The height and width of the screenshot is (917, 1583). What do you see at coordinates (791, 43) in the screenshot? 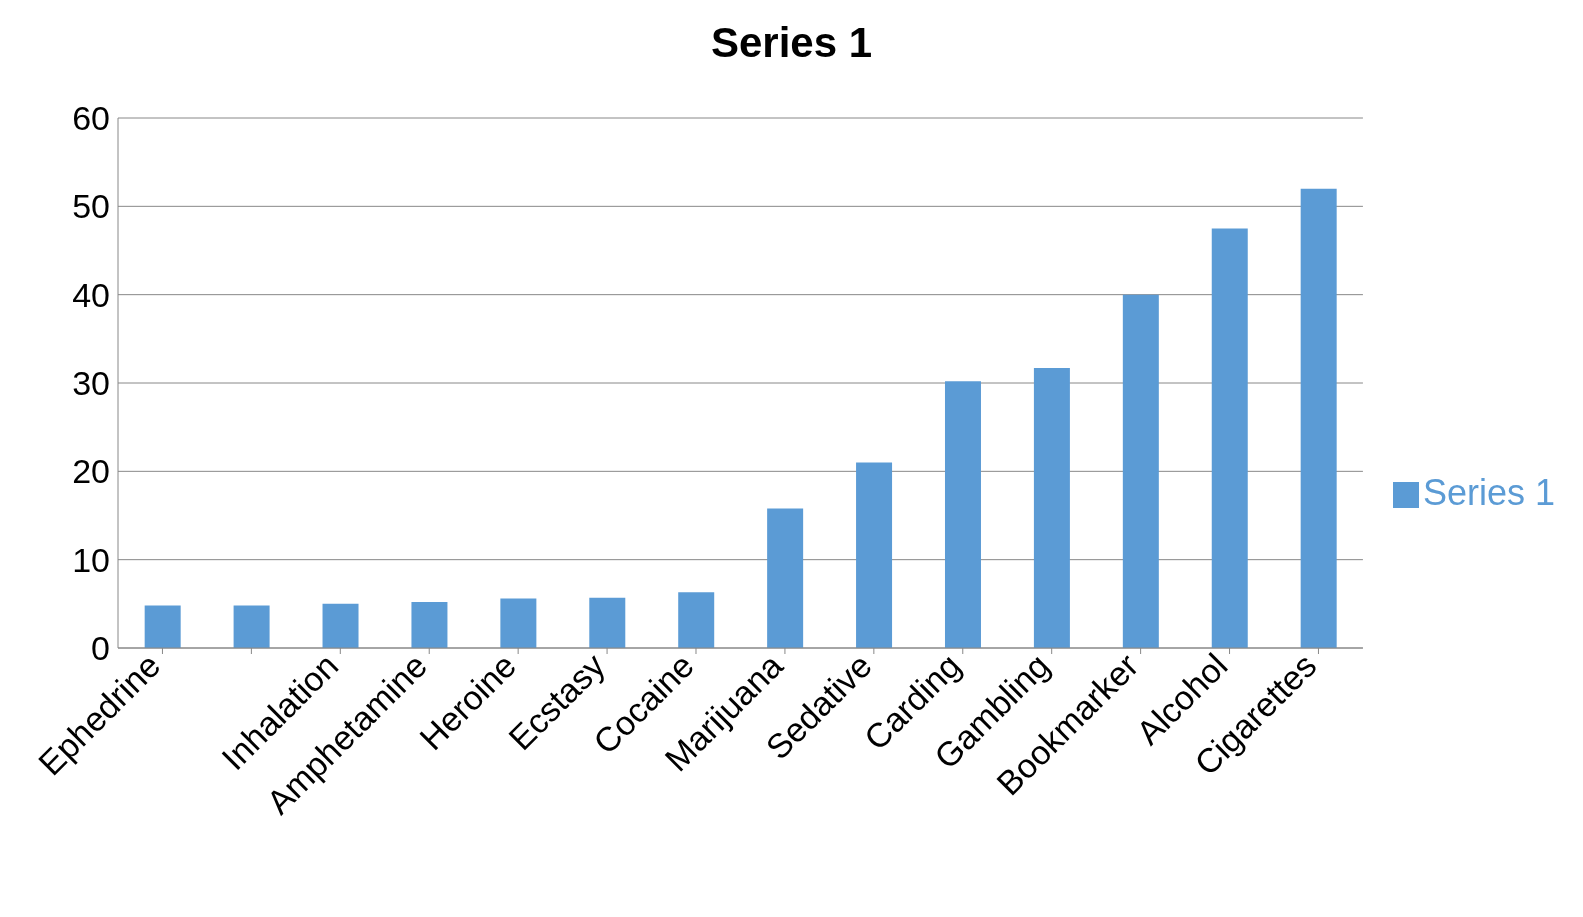
I see `chart-title: Series 1` at bounding box center [791, 43].